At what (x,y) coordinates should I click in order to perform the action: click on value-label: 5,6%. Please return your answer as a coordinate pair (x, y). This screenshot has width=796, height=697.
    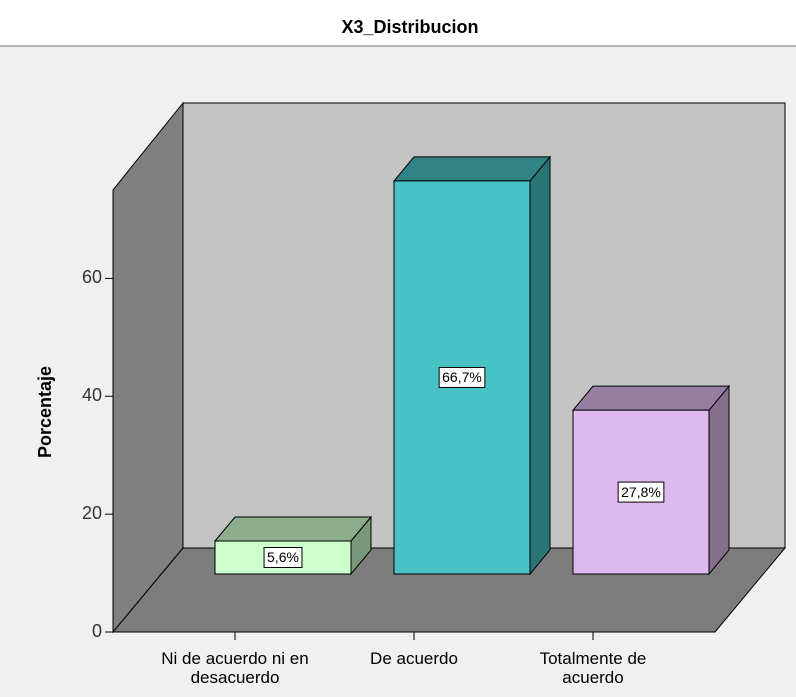
    Looking at the image, I should click on (283, 557).